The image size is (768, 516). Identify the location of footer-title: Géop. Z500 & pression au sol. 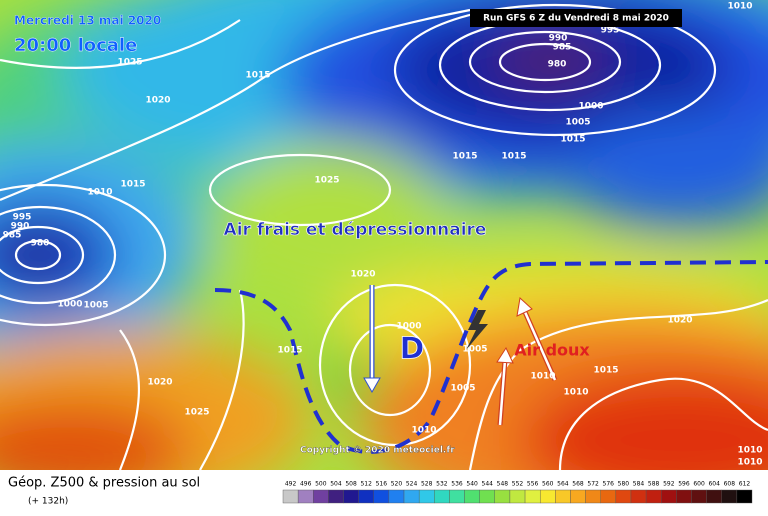
(104, 483).